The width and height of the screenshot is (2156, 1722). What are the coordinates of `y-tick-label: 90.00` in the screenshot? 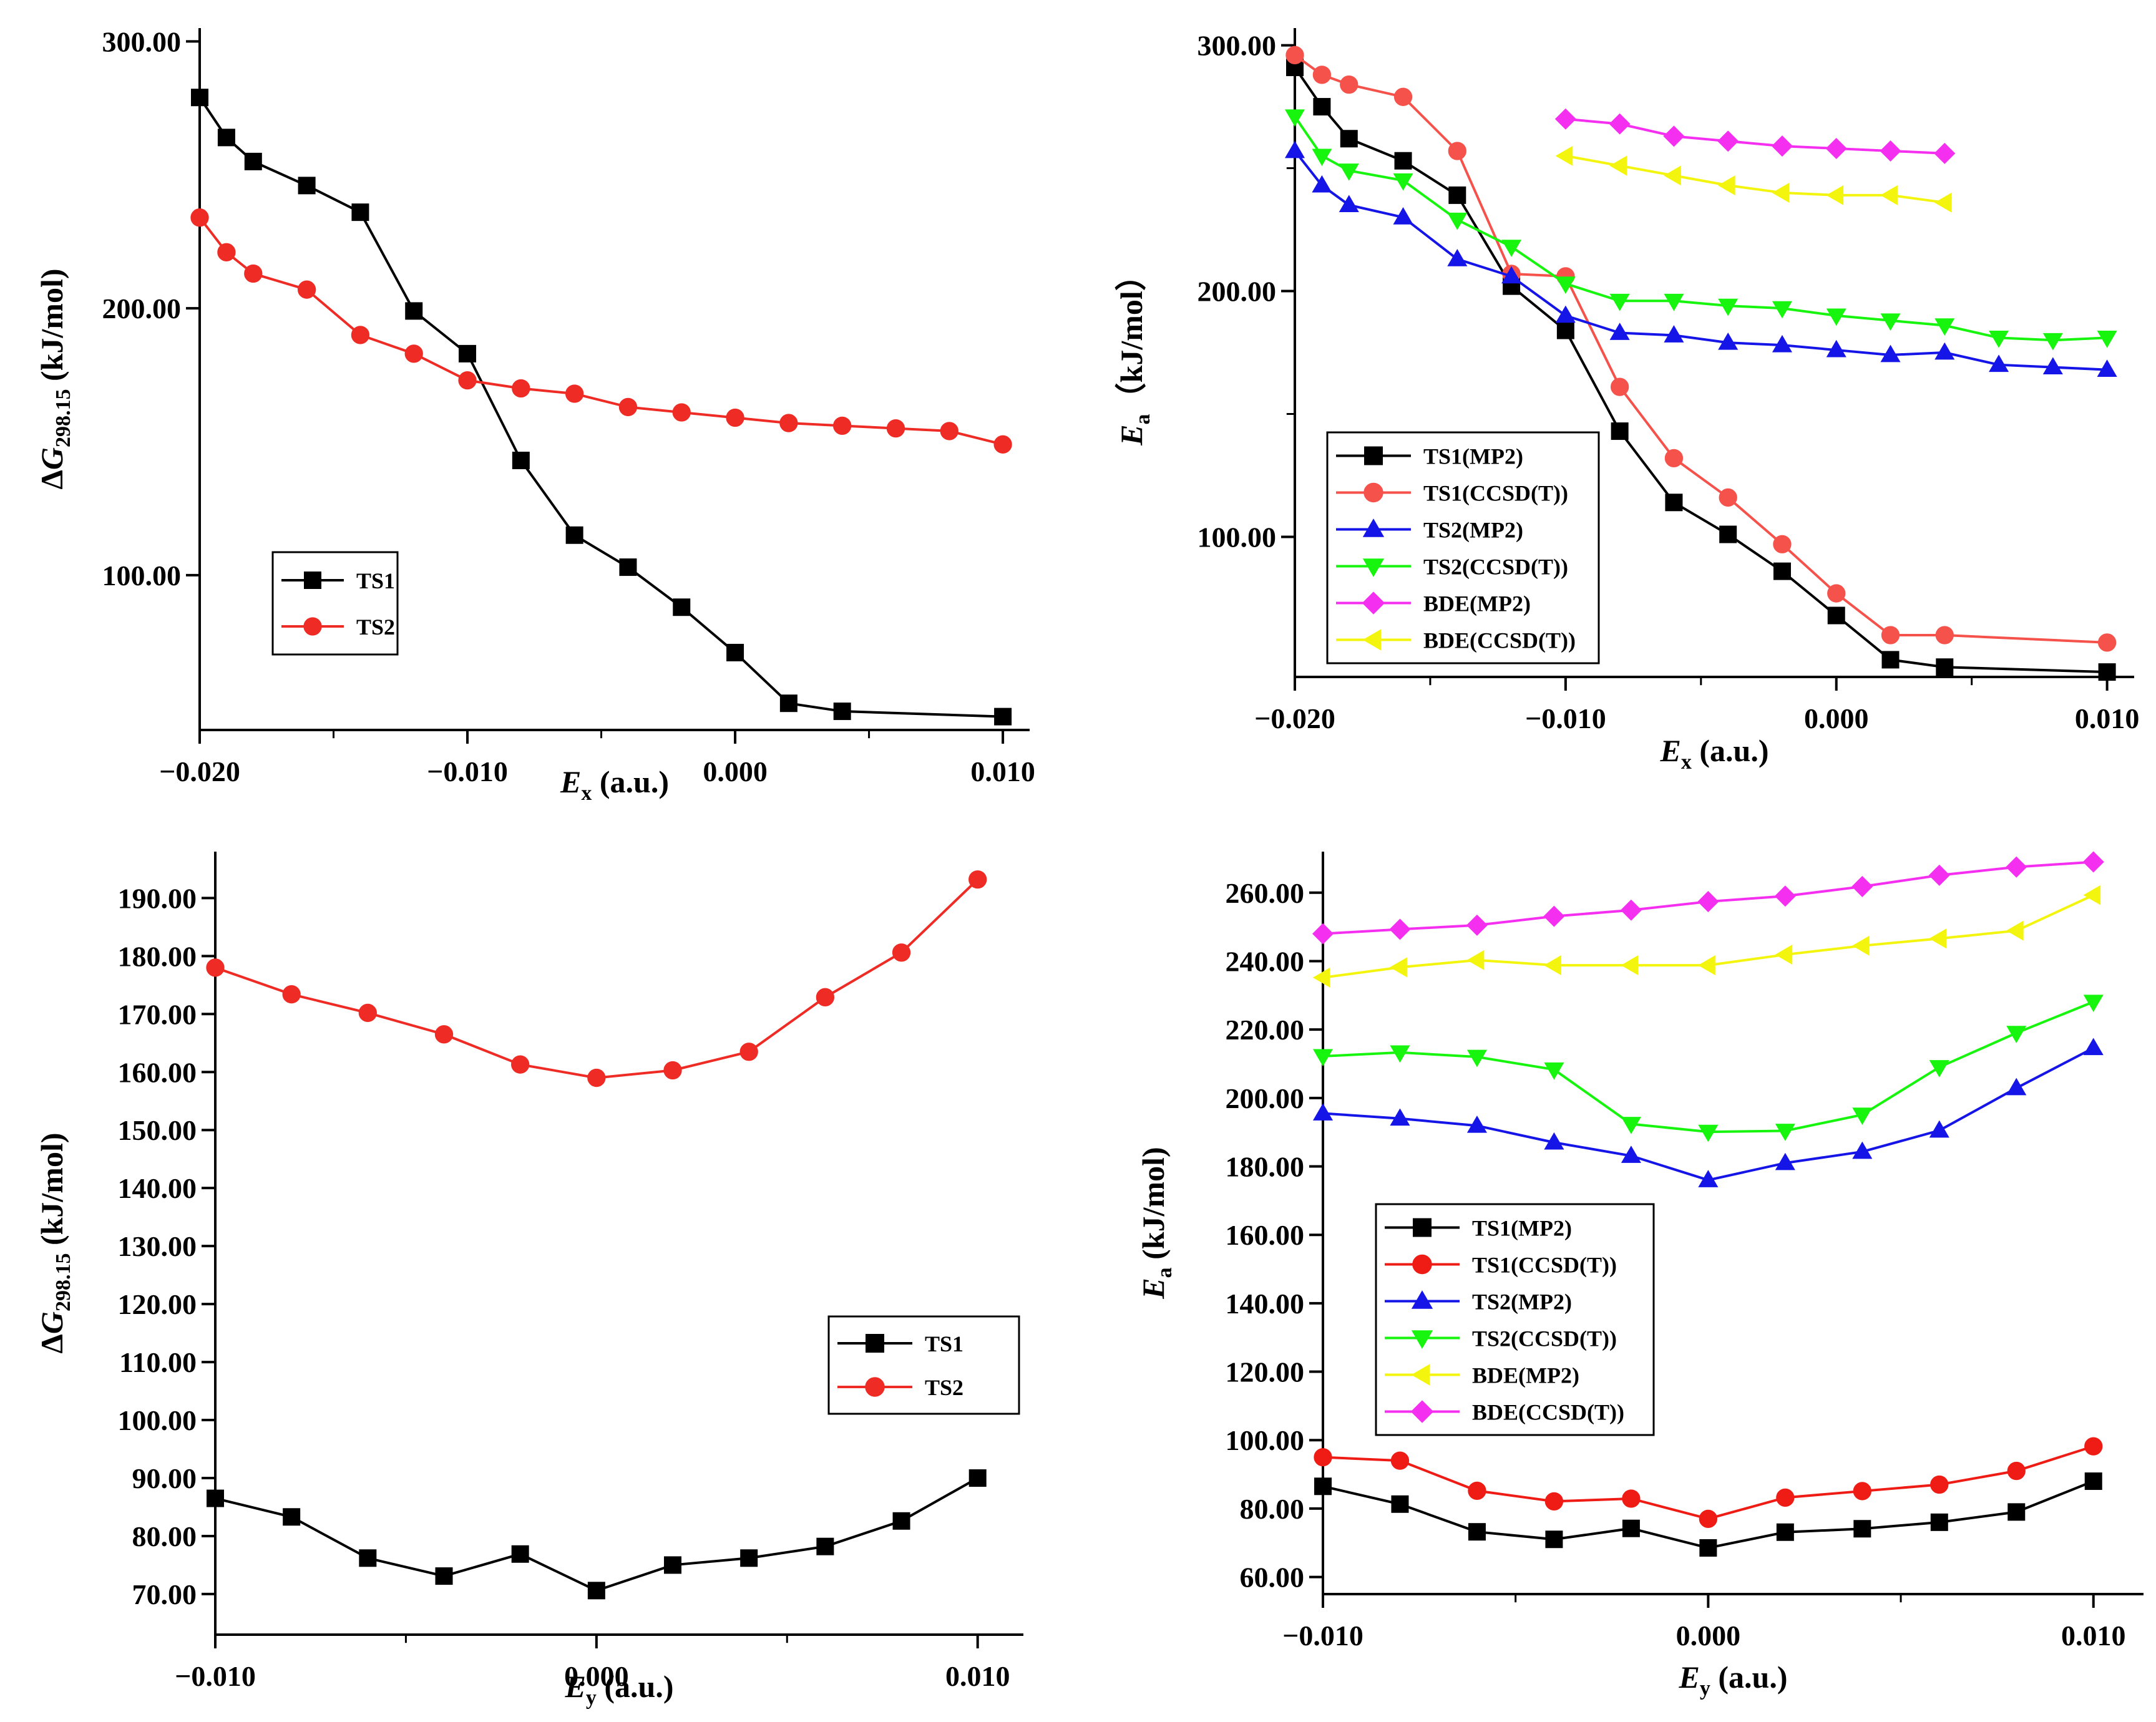 It's located at (164, 1478).